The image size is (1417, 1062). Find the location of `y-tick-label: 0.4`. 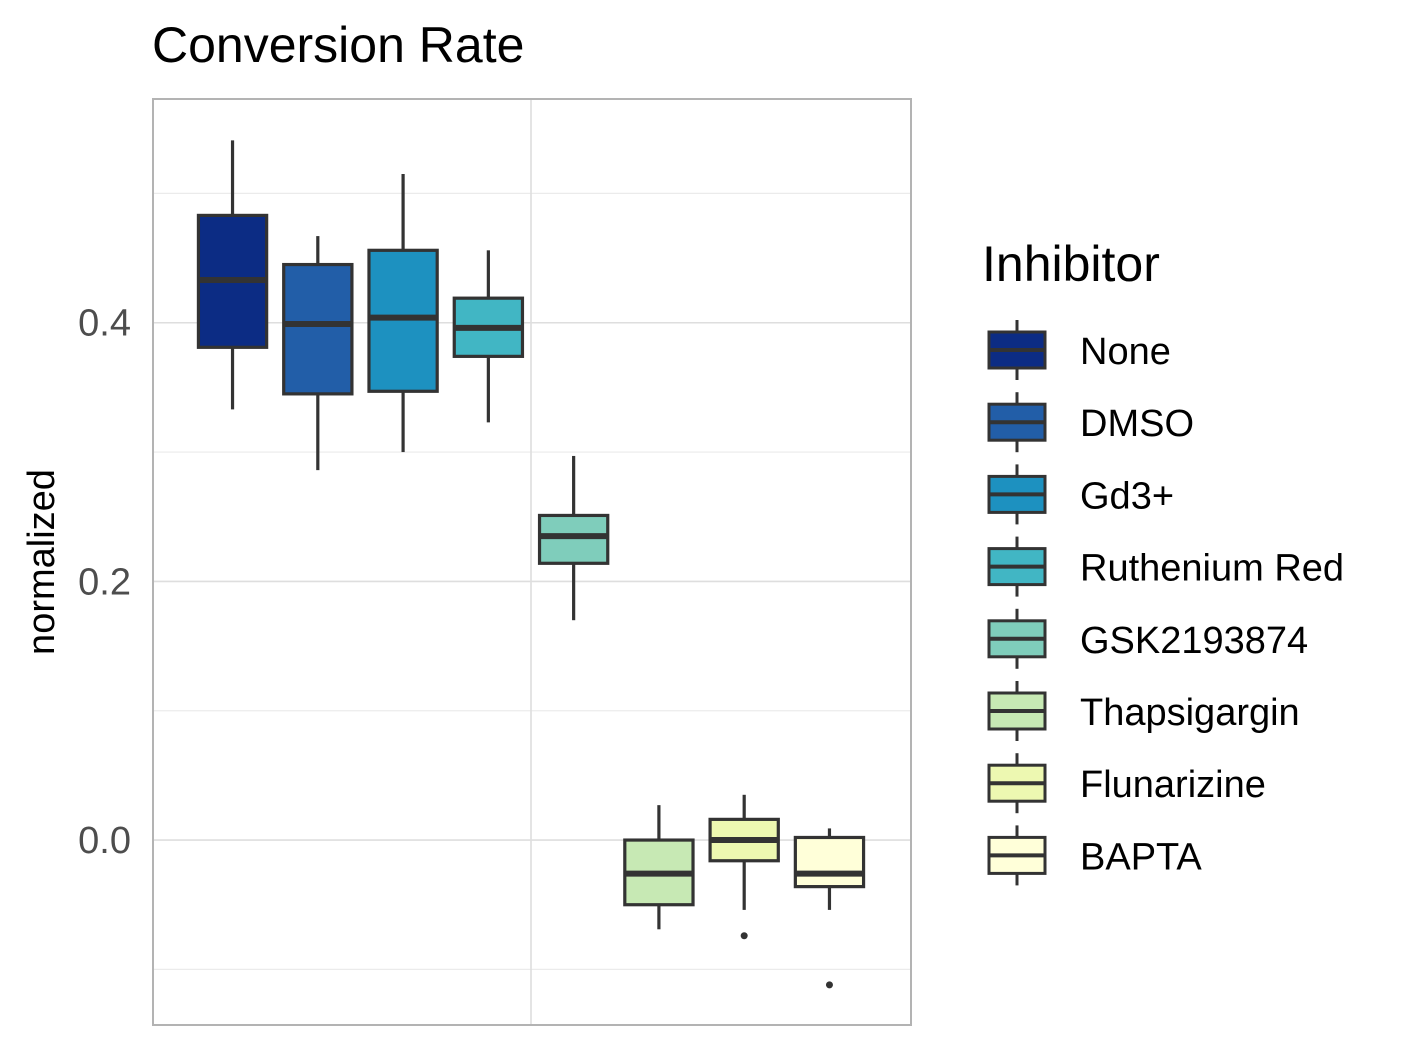

y-tick-label: 0.4 is located at coordinates (104, 324).